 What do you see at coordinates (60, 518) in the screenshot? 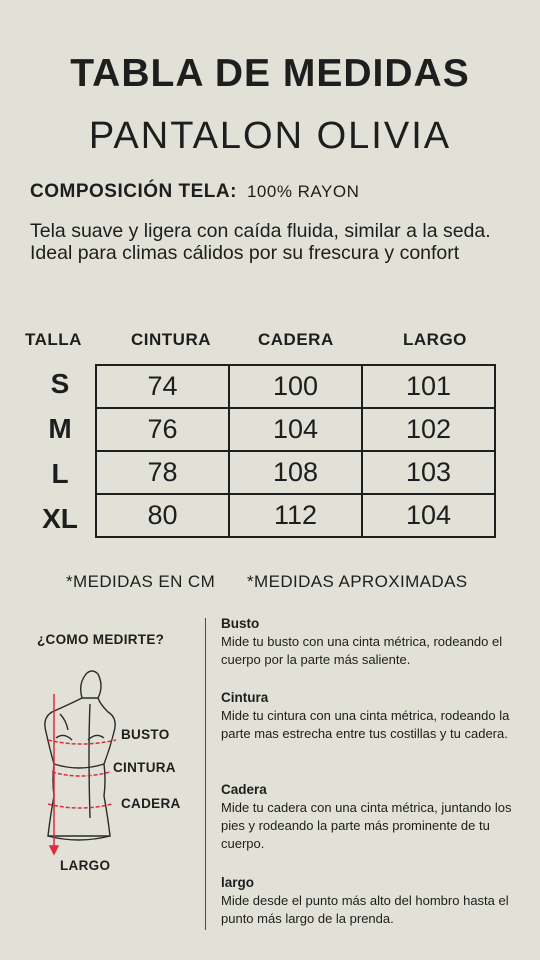
I see `size-label-xl: XL` at bounding box center [60, 518].